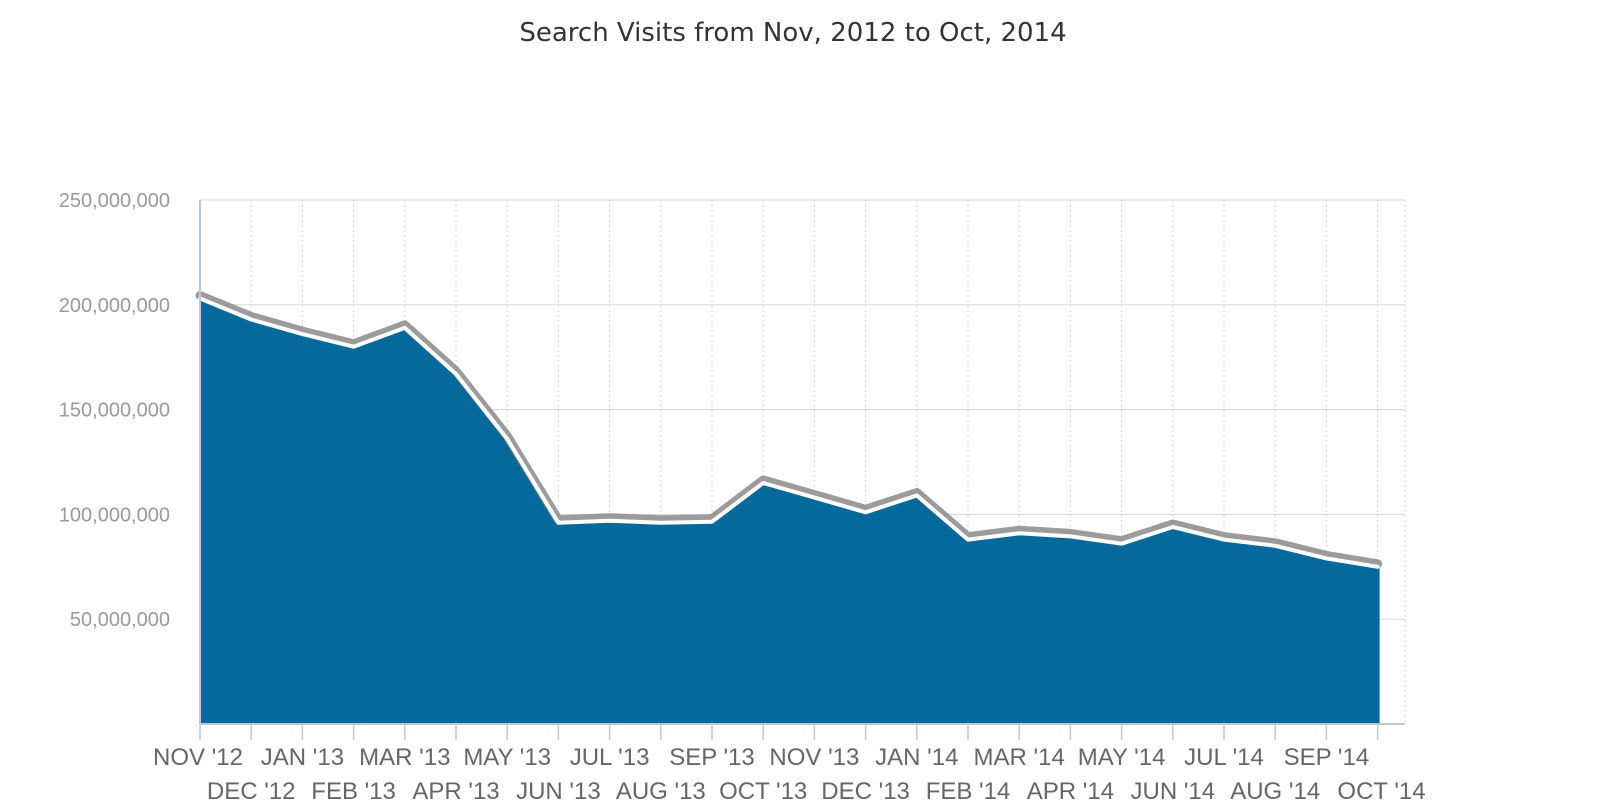 The image size is (1600, 800). I want to click on x-tick-label: MAR '14, so click(1019, 757).